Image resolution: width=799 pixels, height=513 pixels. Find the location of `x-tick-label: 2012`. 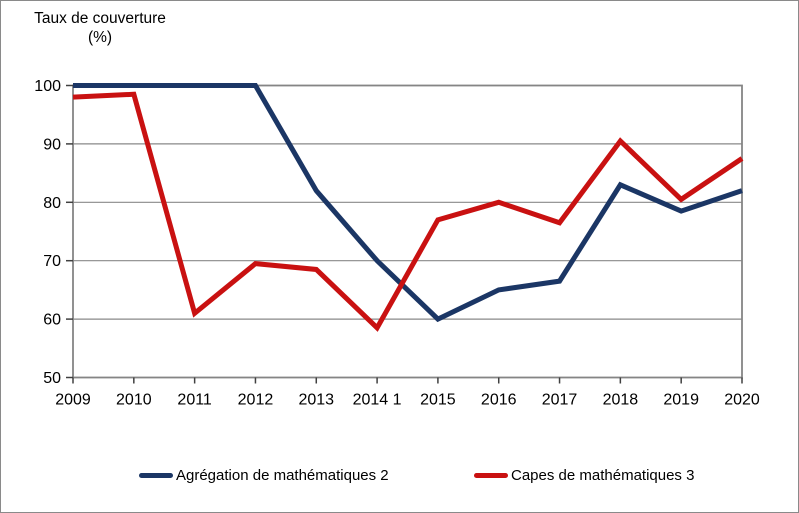

x-tick-label: 2012 is located at coordinates (256, 400).